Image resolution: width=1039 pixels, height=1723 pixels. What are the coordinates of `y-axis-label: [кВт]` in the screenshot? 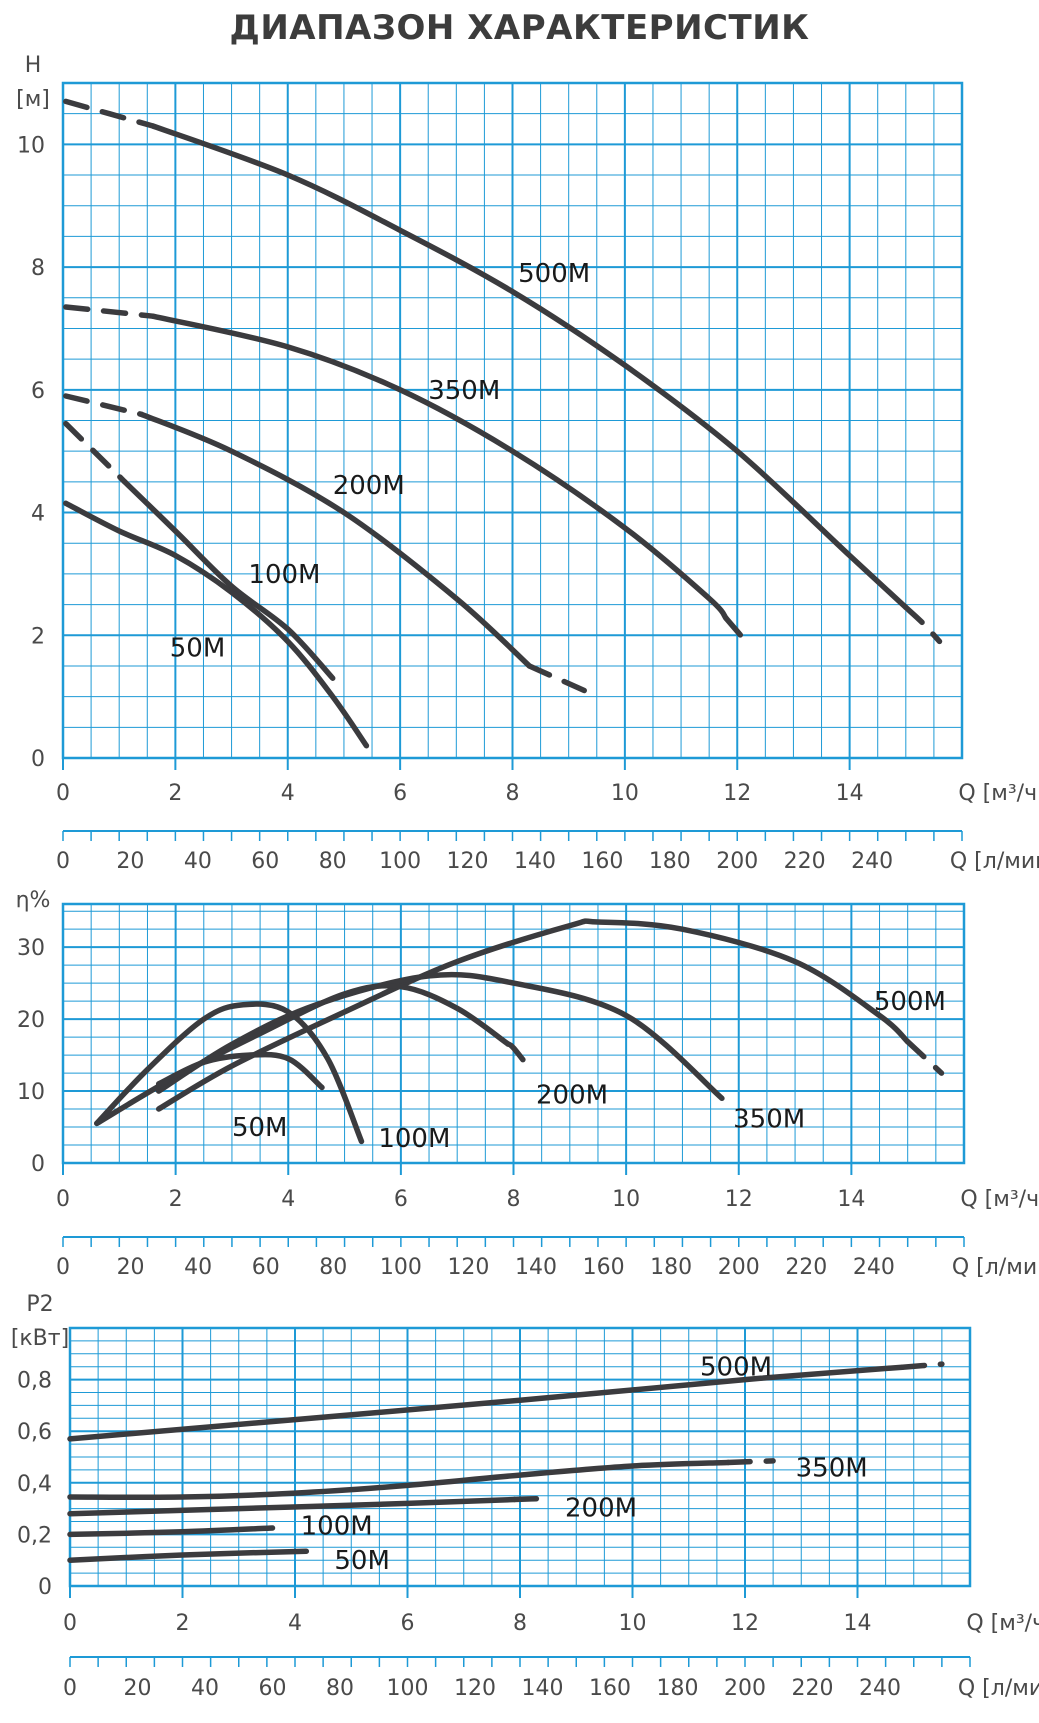 It's located at (40, 1338).